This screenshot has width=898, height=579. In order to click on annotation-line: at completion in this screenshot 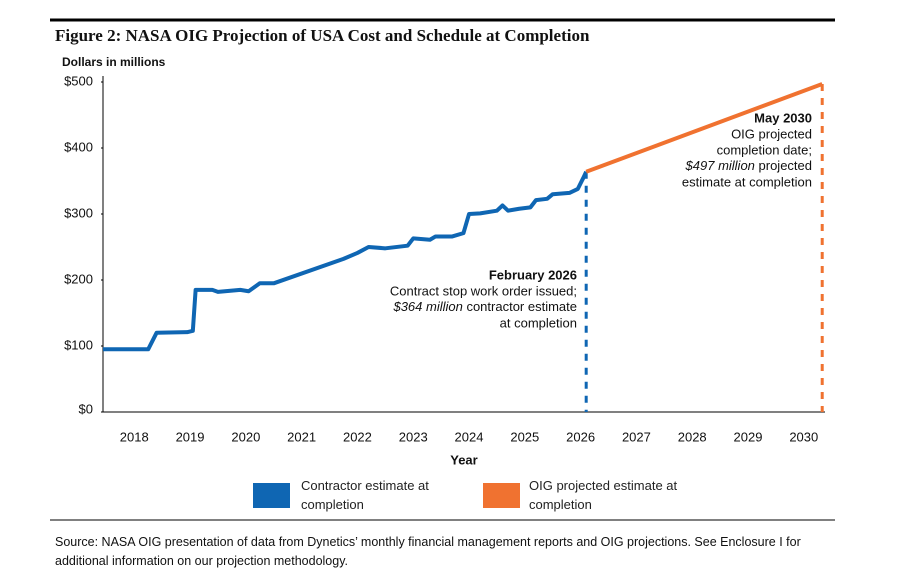, I will do `click(538, 322)`.